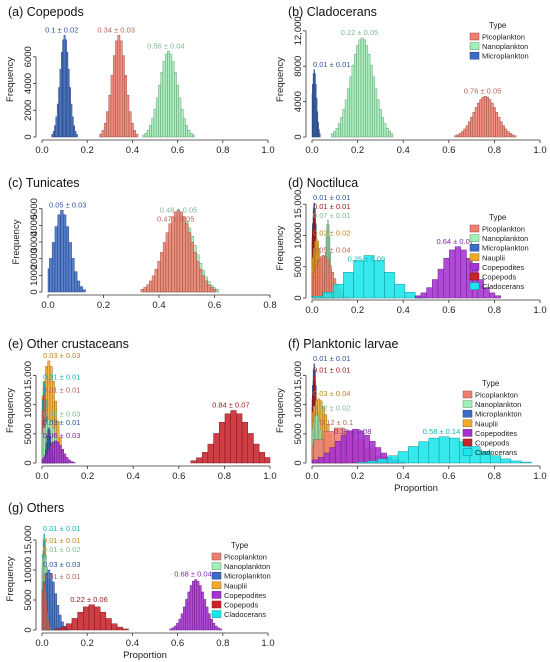 This screenshot has width=550, height=662. Describe the element at coordinates (61, 29) in the screenshot. I see `annotation-microplankton: 0.1 ± 0.02` at that location.